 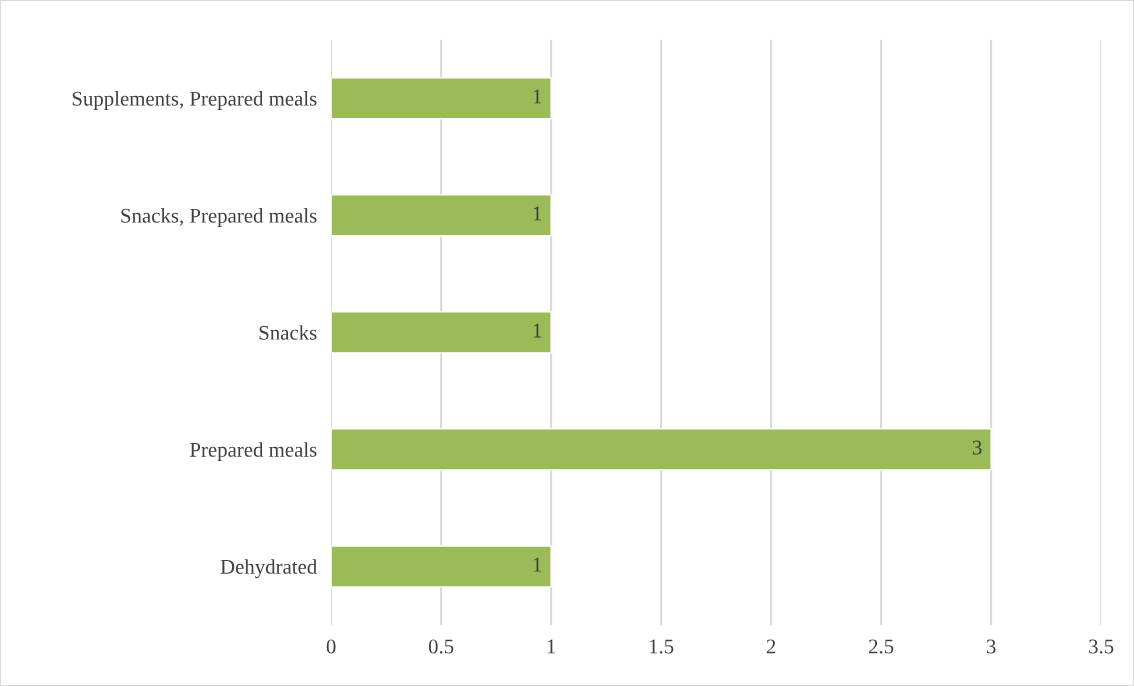 What do you see at coordinates (268, 569) in the screenshot?
I see `y-tick-label: Dehydrated` at bounding box center [268, 569].